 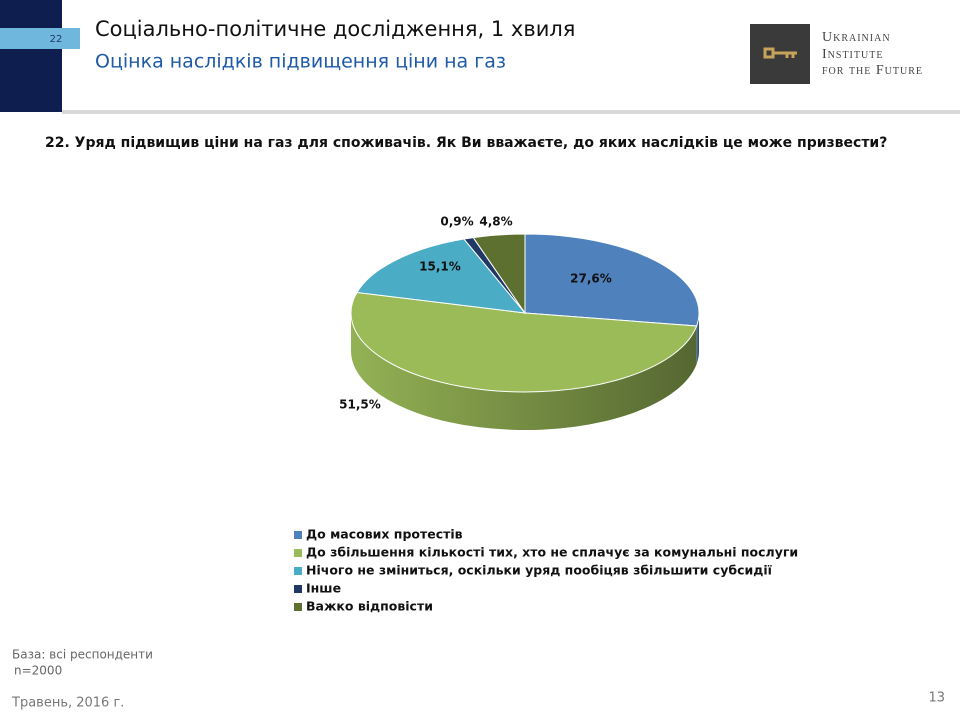 What do you see at coordinates (56, 39) in the screenshot?
I see `slide-number: 22` at bounding box center [56, 39].